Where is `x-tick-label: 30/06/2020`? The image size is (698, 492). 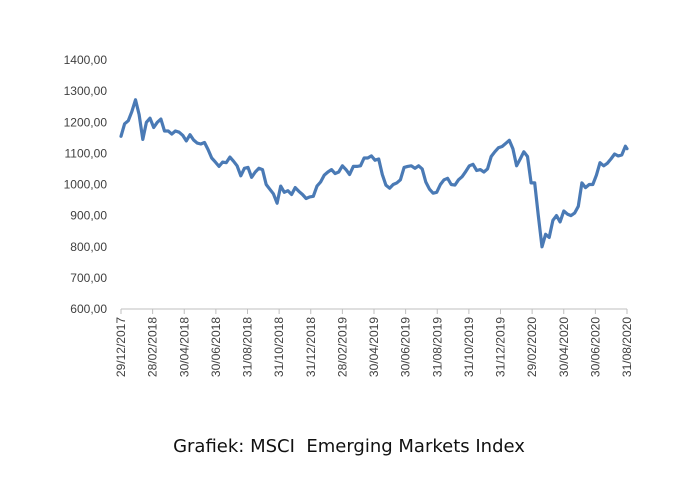
x-tick-label: 30/06/2020 is located at coordinates (595, 347).